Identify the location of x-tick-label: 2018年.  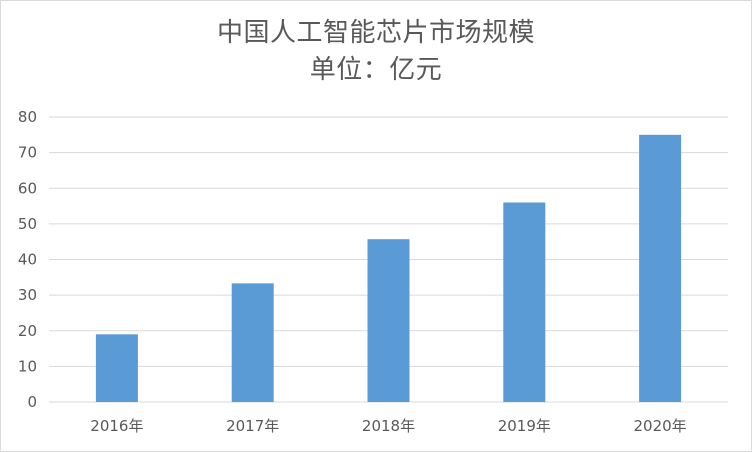
(388, 426).